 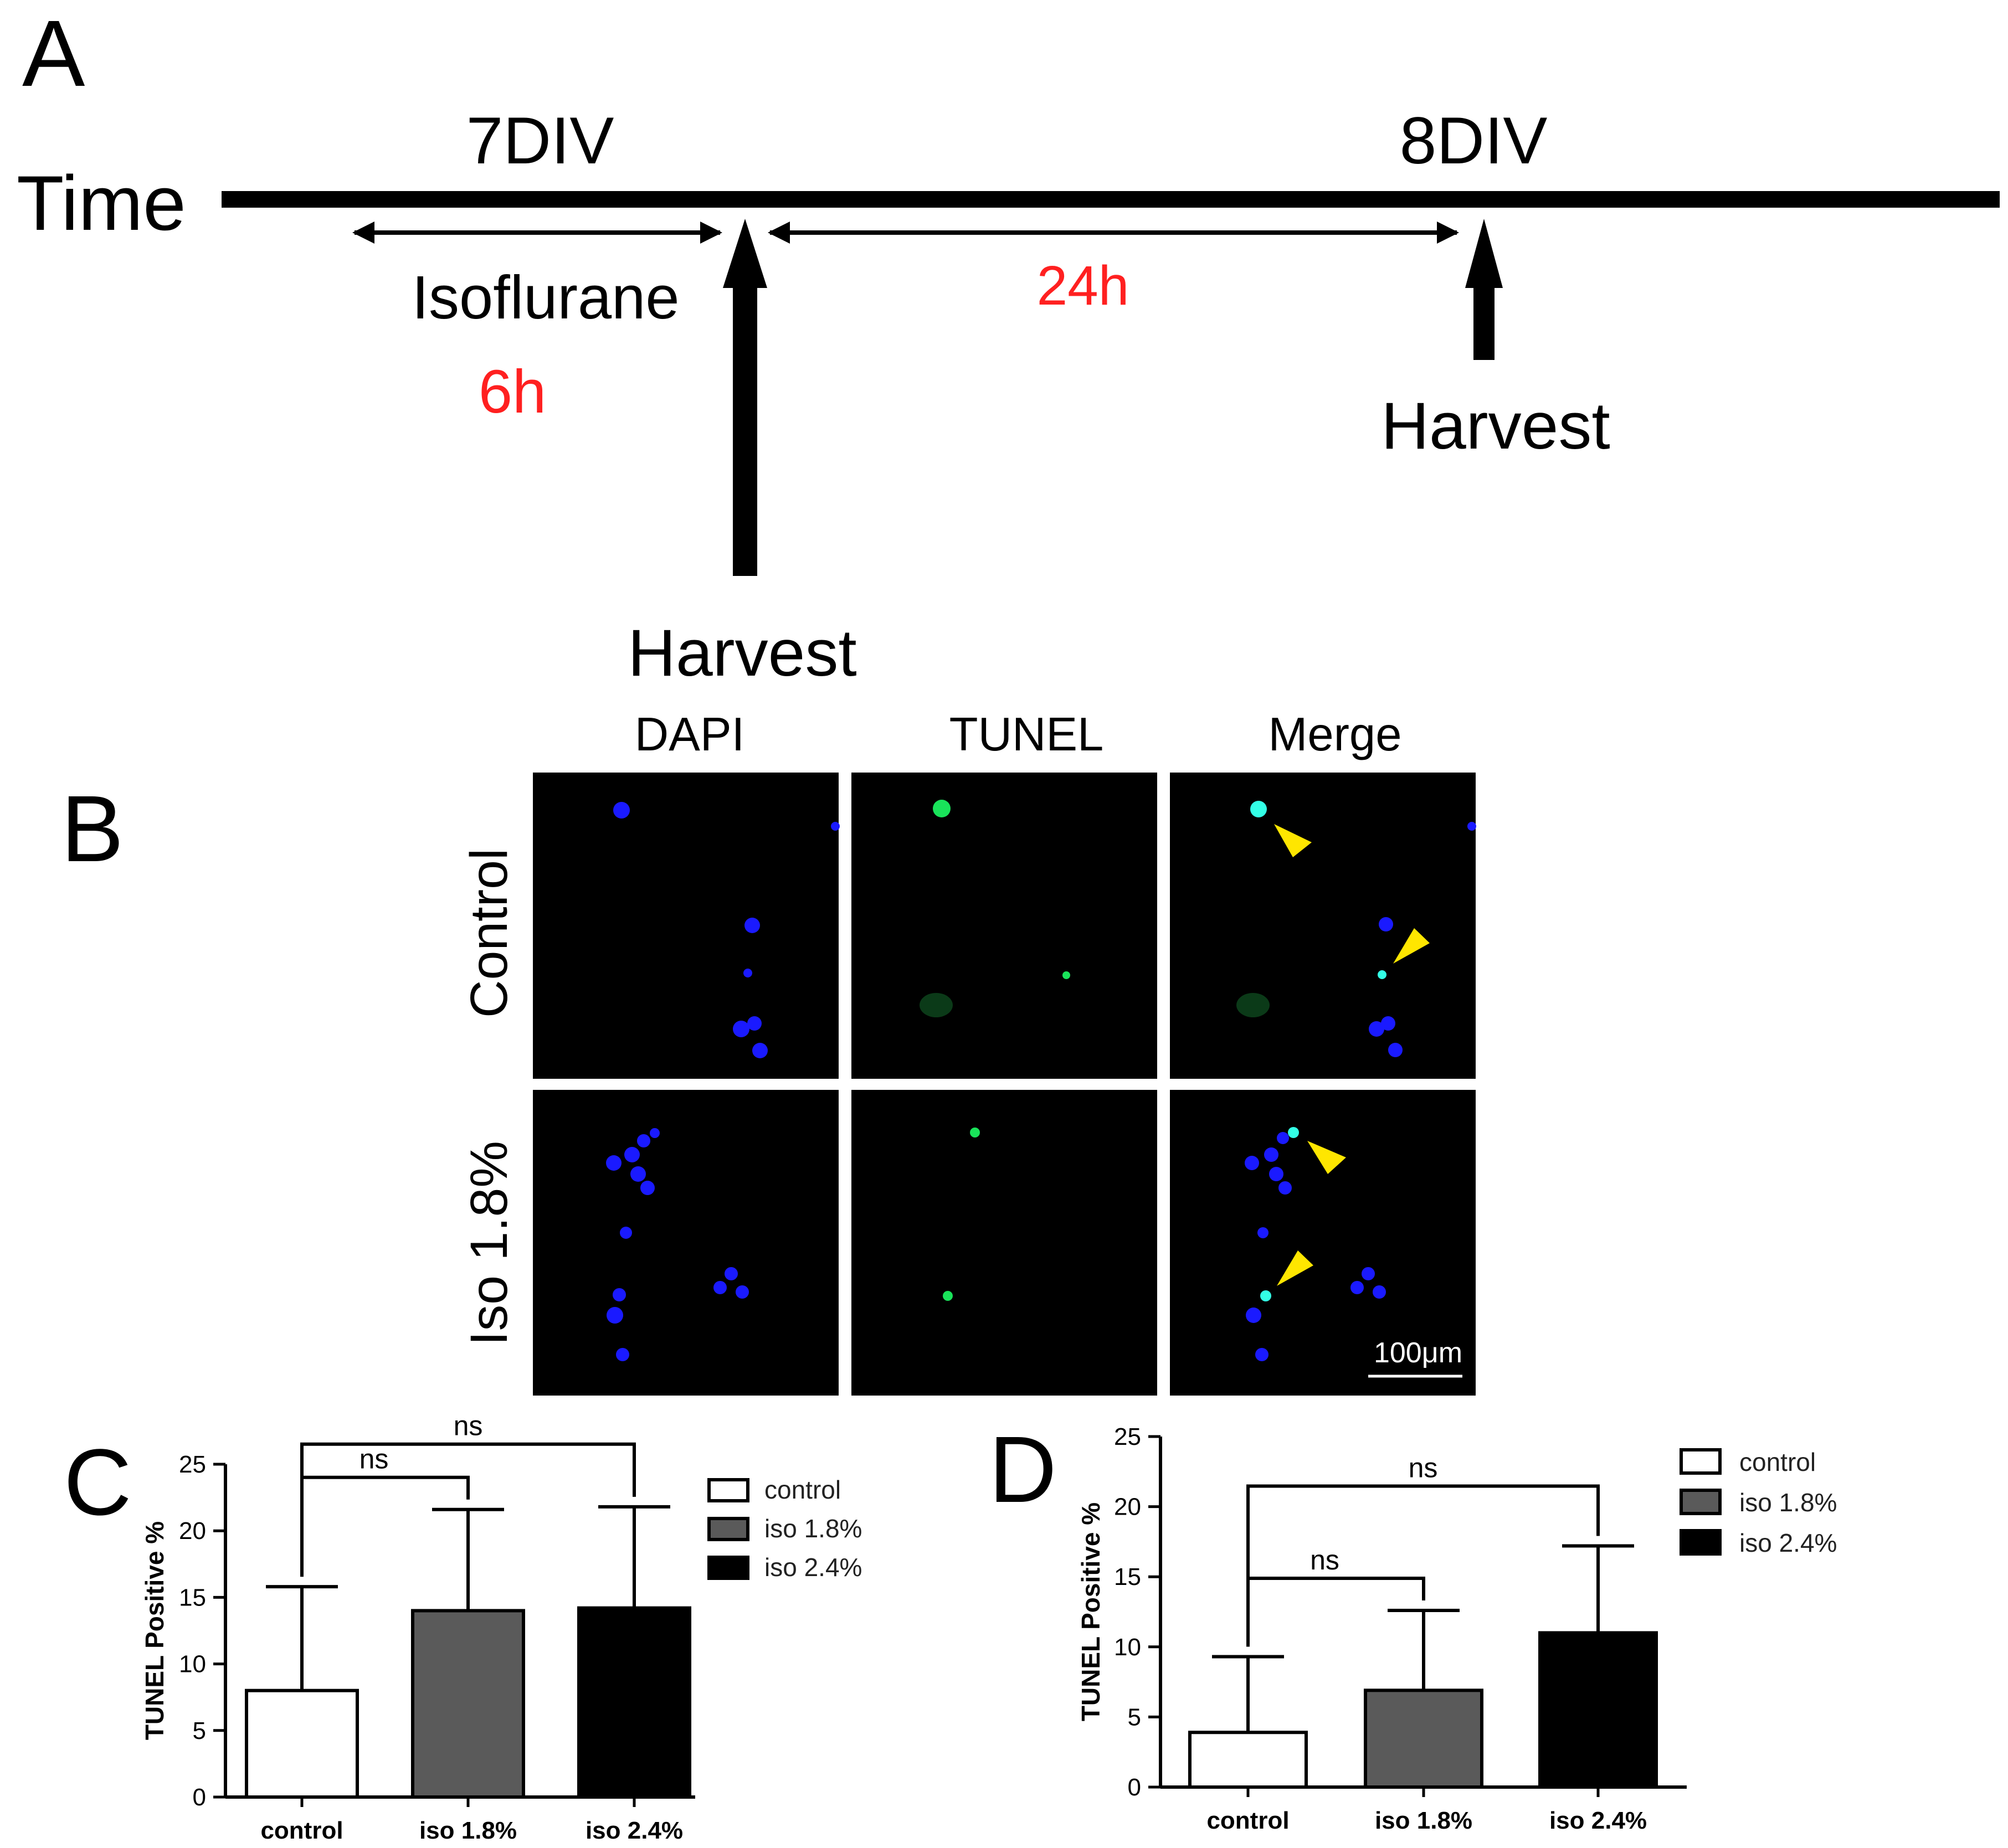 What do you see at coordinates (512, 392) in the screenshot?
I see `duration-6h-label: 6h` at bounding box center [512, 392].